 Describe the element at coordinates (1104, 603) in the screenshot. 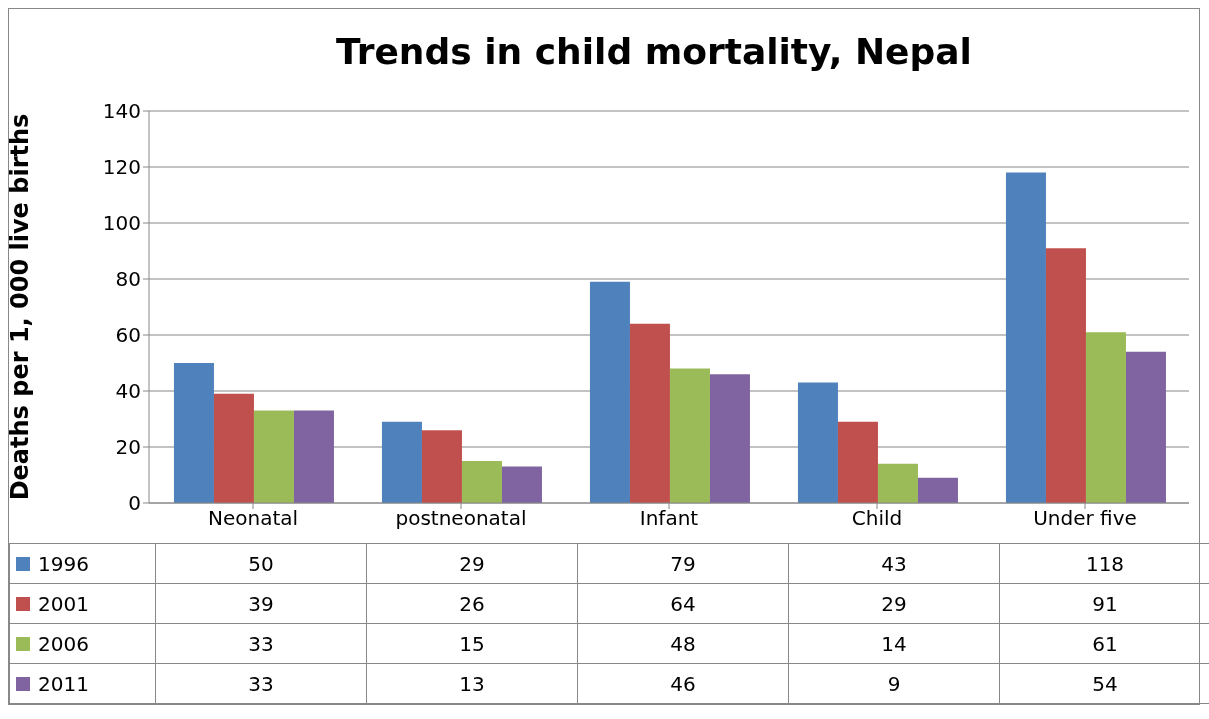

I see `data-label: 91` at that location.